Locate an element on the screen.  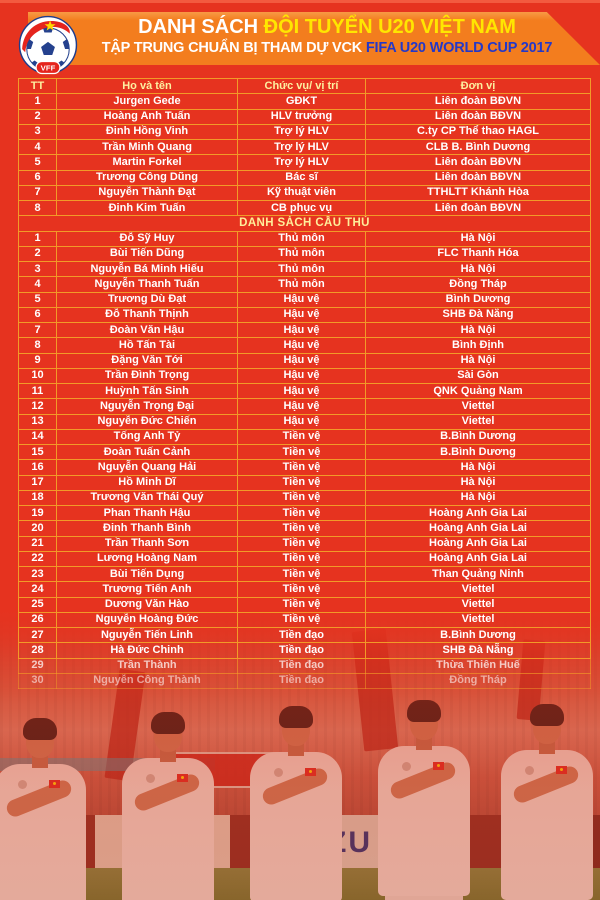
section-title-row: DANH SÁCH CẦU THỦ is located at coordinates (304, 223).